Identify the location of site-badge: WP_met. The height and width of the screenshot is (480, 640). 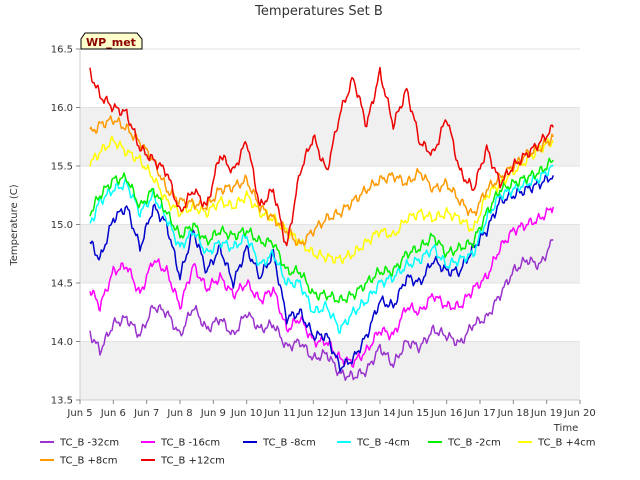
(111, 41).